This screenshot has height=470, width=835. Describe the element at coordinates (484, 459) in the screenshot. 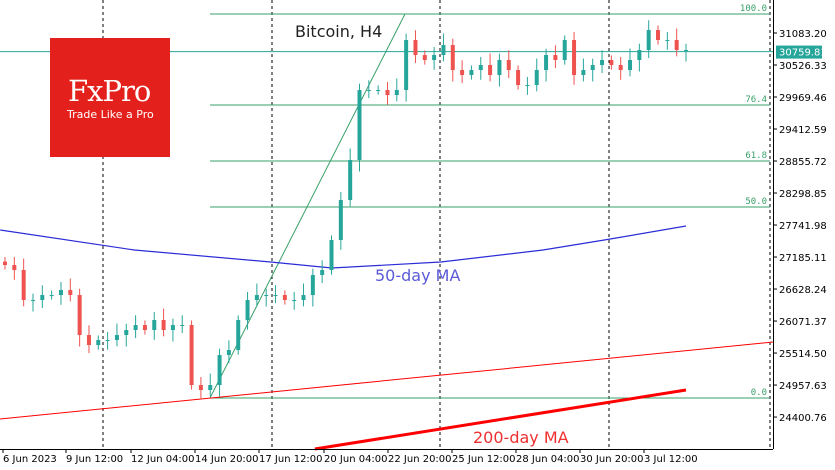

I see `x-tick-label: 25 Jun 12:00` at that location.